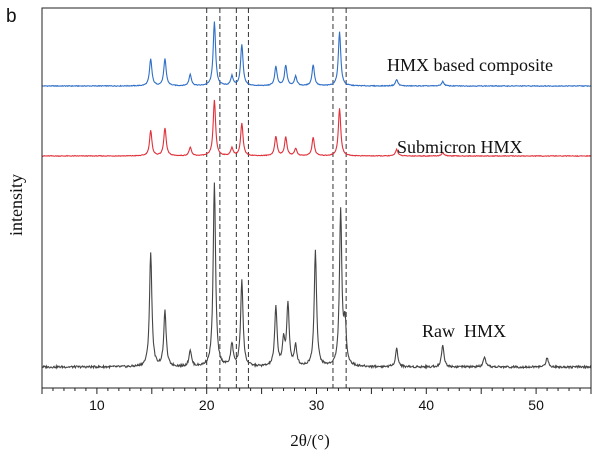 This screenshot has width=609, height=463. What do you see at coordinates (11, 16) in the screenshot?
I see `panel-letter: b` at bounding box center [11, 16].